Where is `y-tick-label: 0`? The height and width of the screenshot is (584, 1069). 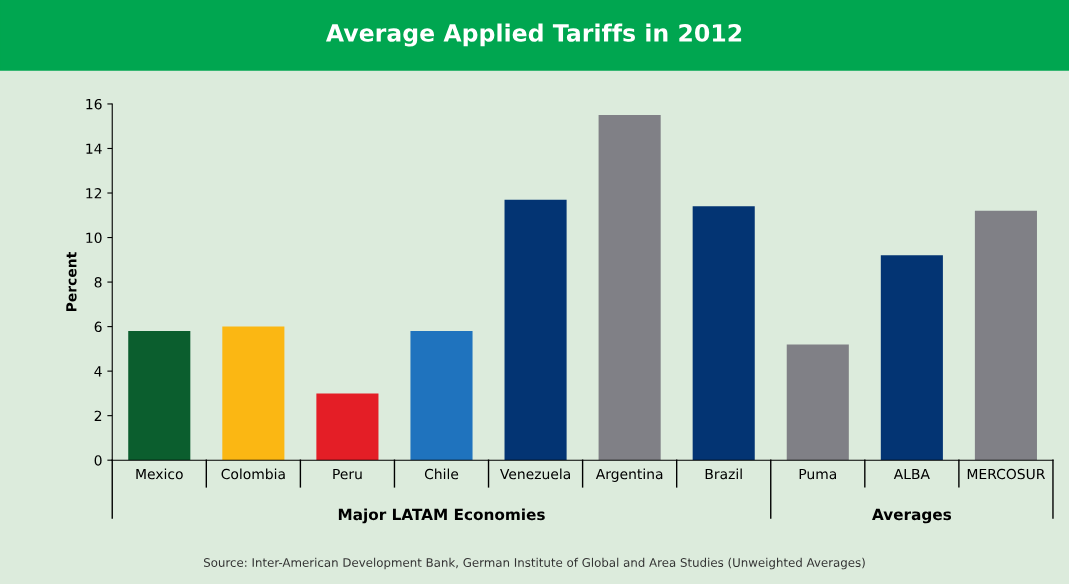
y-tick-label: 0 is located at coordinates (98, 460).